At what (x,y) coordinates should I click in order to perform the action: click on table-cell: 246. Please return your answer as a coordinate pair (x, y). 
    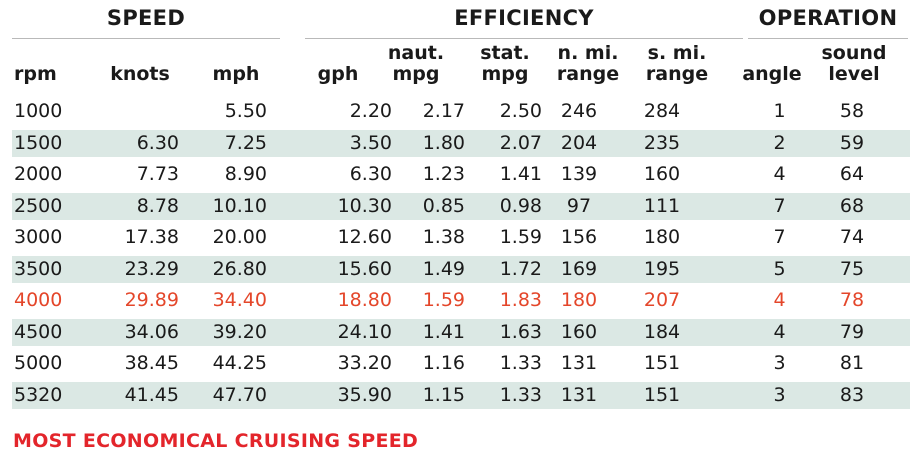
    Looking at the image, I should click on (579, 111).